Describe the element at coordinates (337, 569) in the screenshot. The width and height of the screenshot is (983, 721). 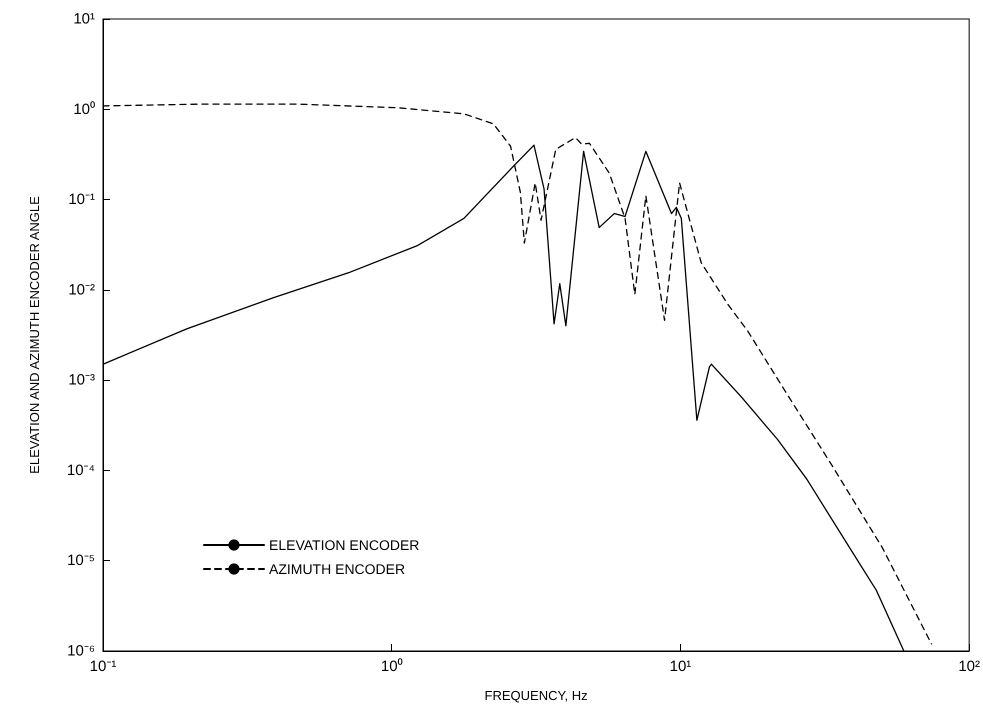
I see `legend-label: AZIMUTH ENCODER` at that location.